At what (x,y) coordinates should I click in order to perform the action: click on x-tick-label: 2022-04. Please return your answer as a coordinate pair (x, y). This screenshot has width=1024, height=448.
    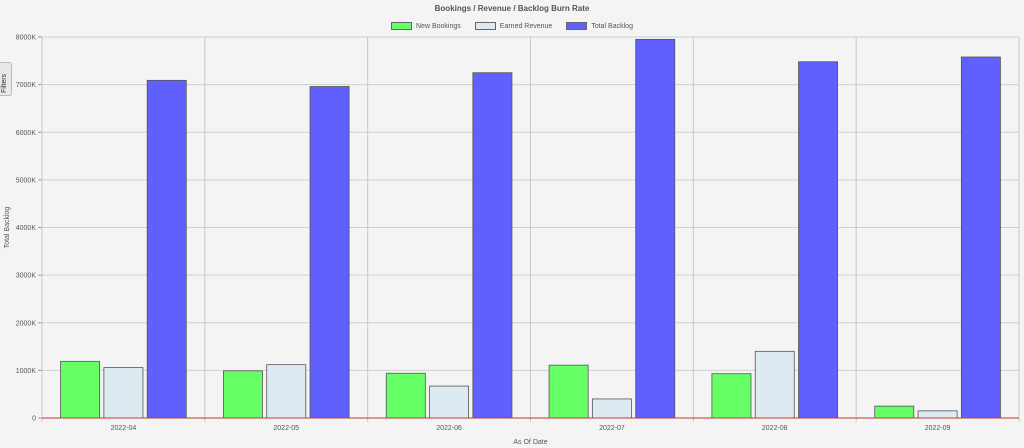
    Looking at the image, I should click on (124, 428).